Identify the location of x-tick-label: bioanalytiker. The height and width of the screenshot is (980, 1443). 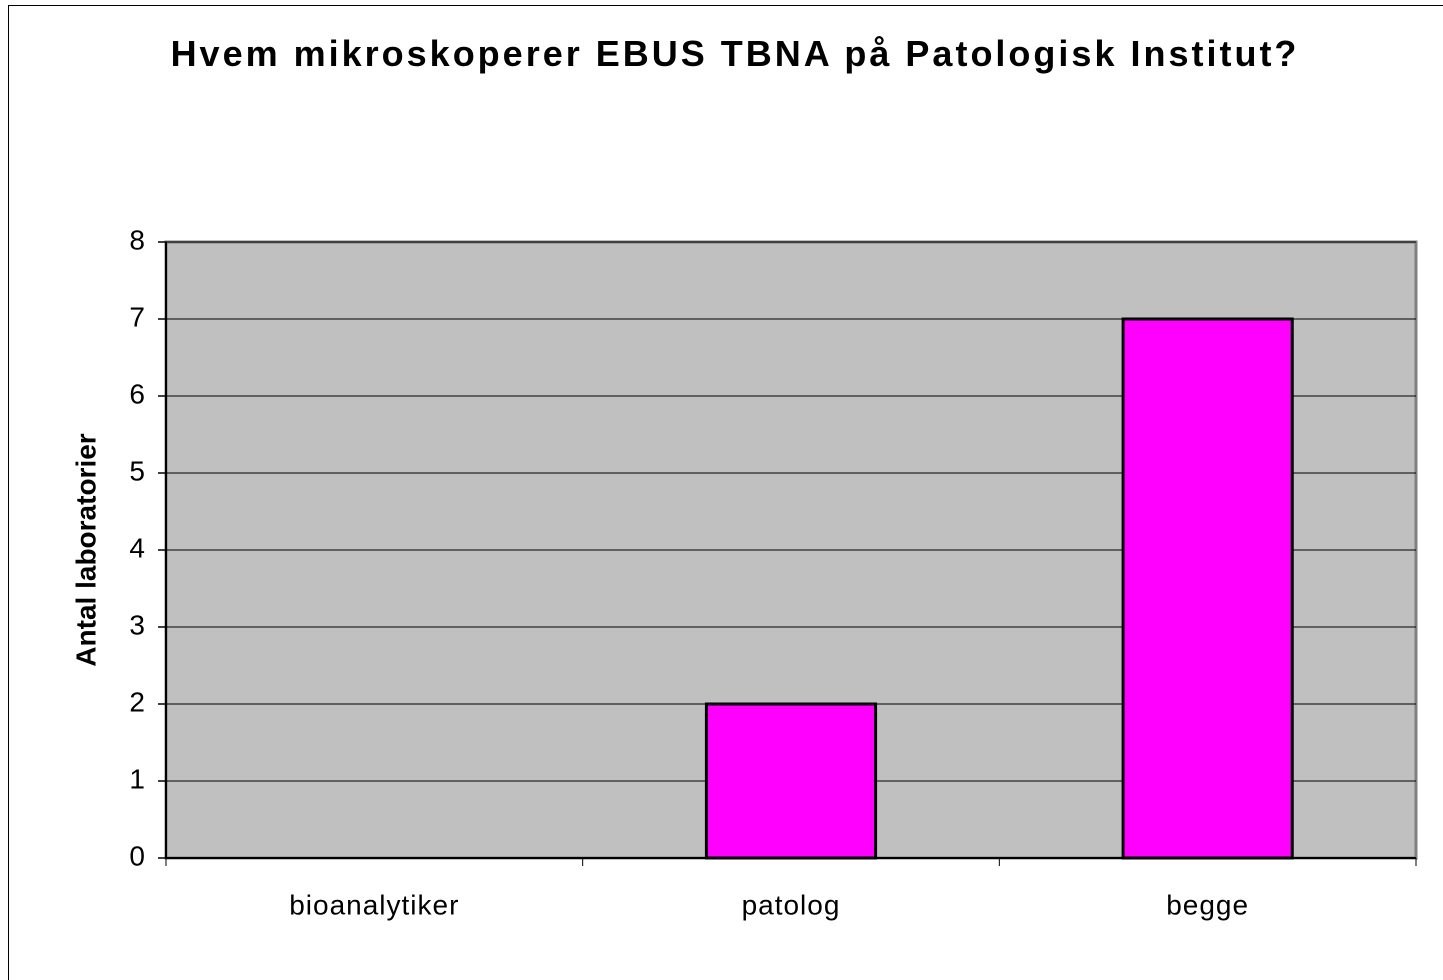
(374, 904).